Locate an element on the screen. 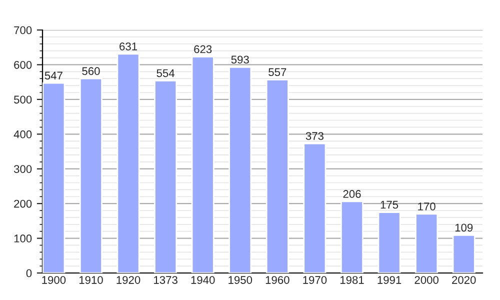  y-tick-label: 300 is located at coordinates (23, 169).